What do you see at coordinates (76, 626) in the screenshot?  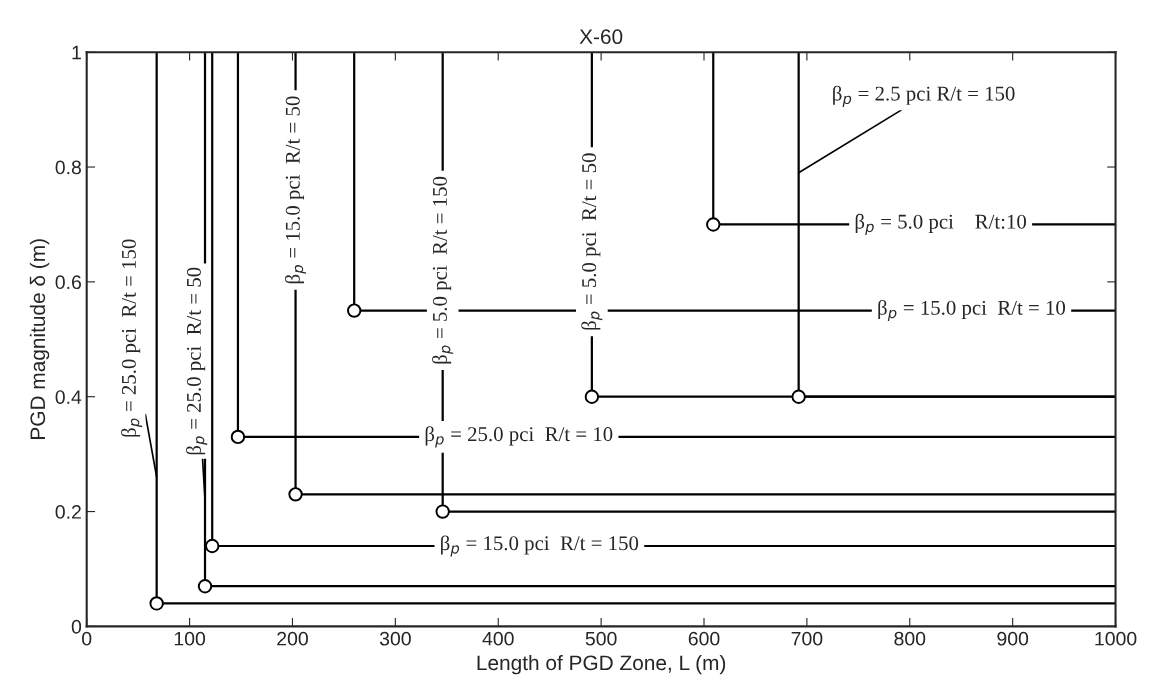 I see `y-tick-label: 0` at bounding box center [76, 626].